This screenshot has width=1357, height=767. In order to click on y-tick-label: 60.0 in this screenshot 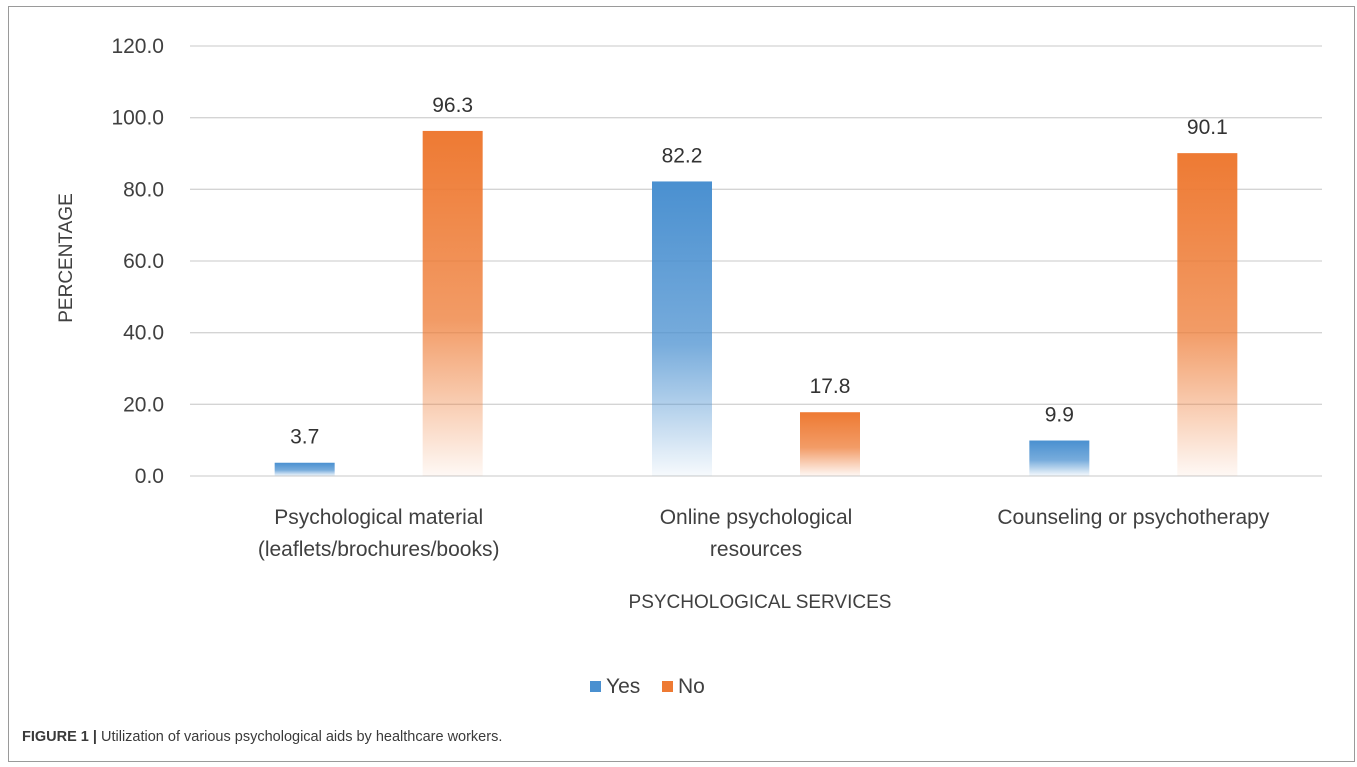, I will do `click(143, 261)`.